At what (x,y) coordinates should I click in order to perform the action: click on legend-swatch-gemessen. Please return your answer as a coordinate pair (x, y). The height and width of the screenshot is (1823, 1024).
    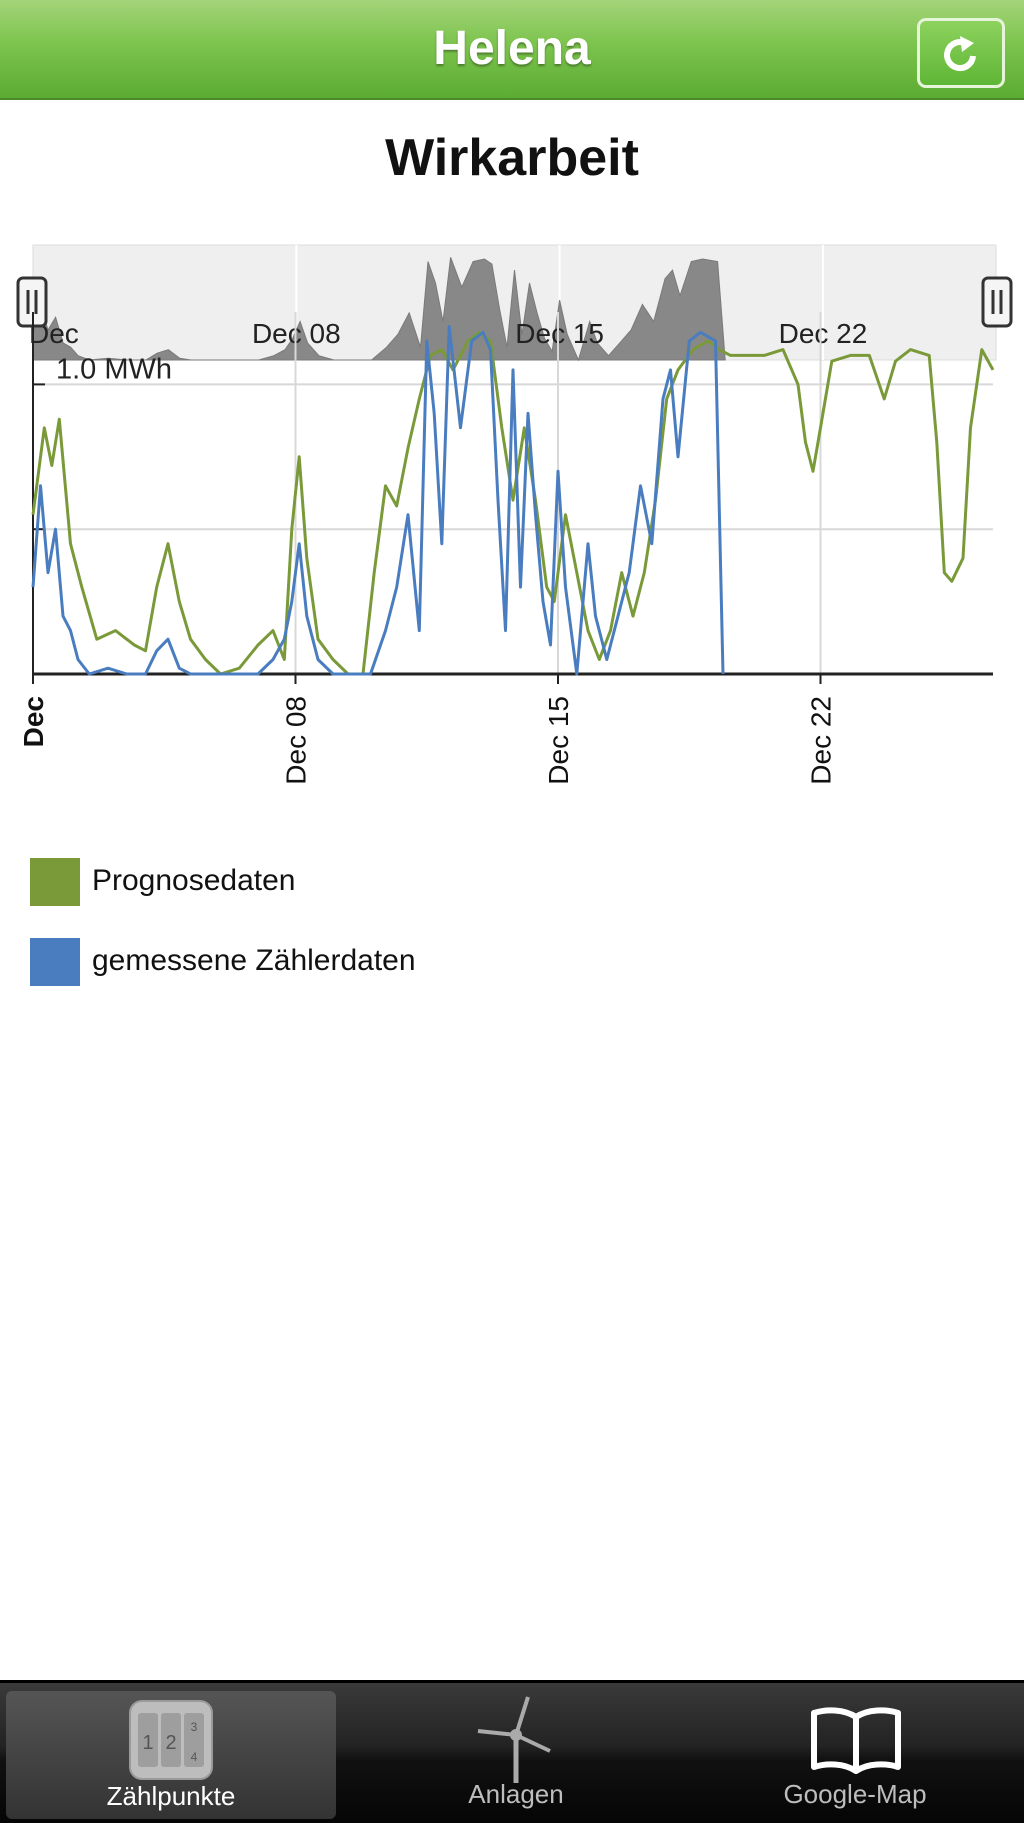
    Looking at the image, I should click on (55, 962).